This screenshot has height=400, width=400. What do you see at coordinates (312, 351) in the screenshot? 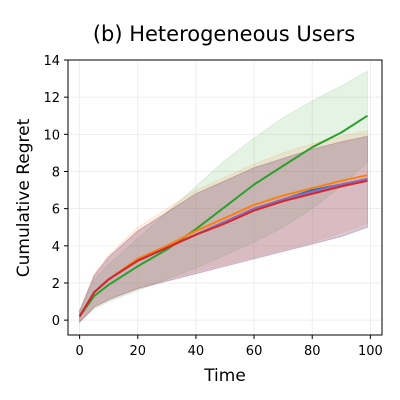
I see `x-tick-label: 80` at bounding box center [312, 351].